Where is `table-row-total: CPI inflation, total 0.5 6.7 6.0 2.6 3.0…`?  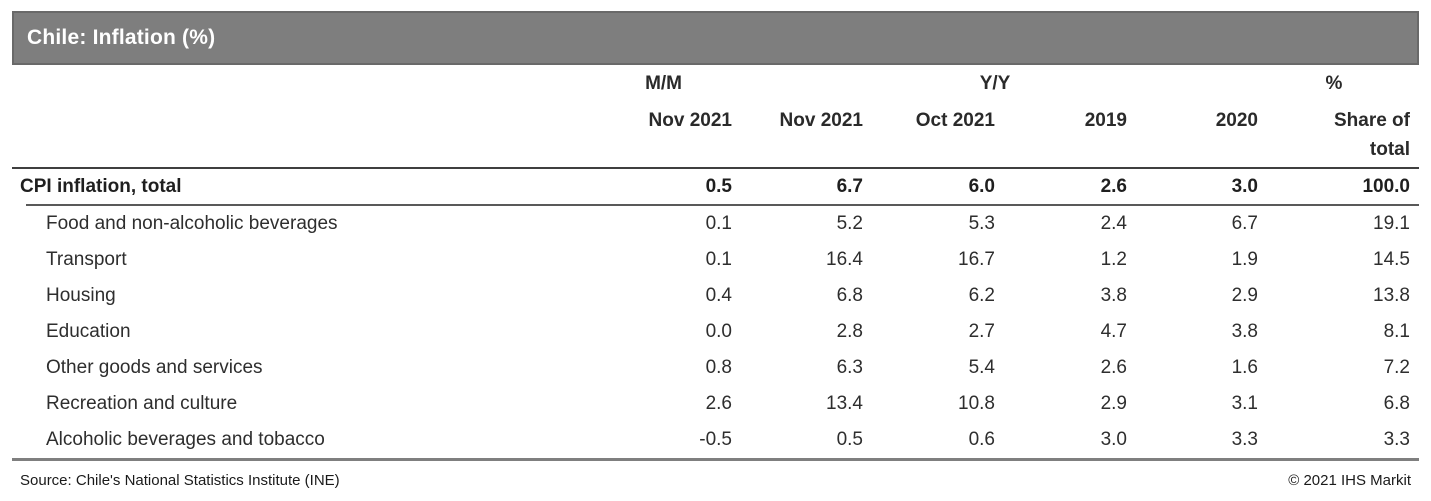 table-row-total: CPI inflation, total 0.5 6.7 6.0 2.6 3.0… is located at coordinates (715, 186).